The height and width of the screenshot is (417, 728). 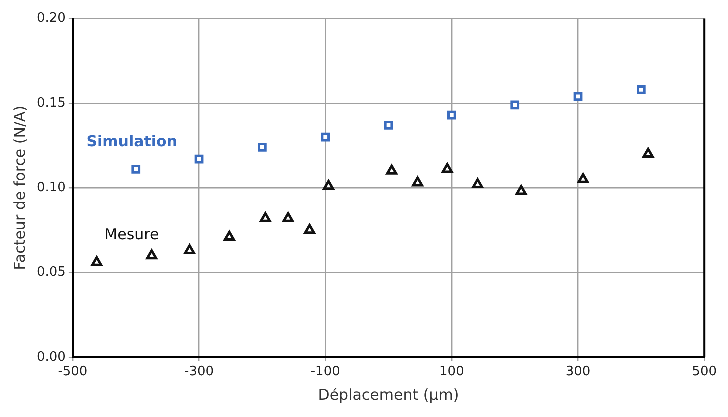 What do you see at coordinates (51, 103) in the screenshot?
I see `y-tick-label: 0.15` at bounding box center [51, 103].